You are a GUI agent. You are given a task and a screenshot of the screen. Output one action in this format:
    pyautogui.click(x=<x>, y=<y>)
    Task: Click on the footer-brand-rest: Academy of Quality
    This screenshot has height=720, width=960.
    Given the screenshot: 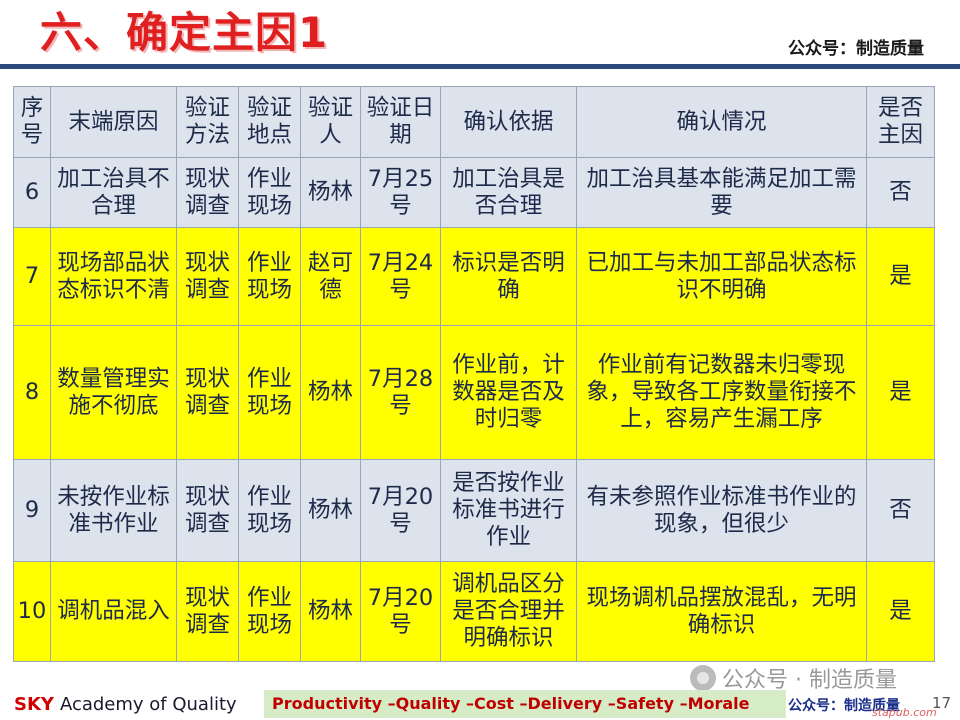 What is the action you would take?
    pyautogui.click(x=148, y=704)
    